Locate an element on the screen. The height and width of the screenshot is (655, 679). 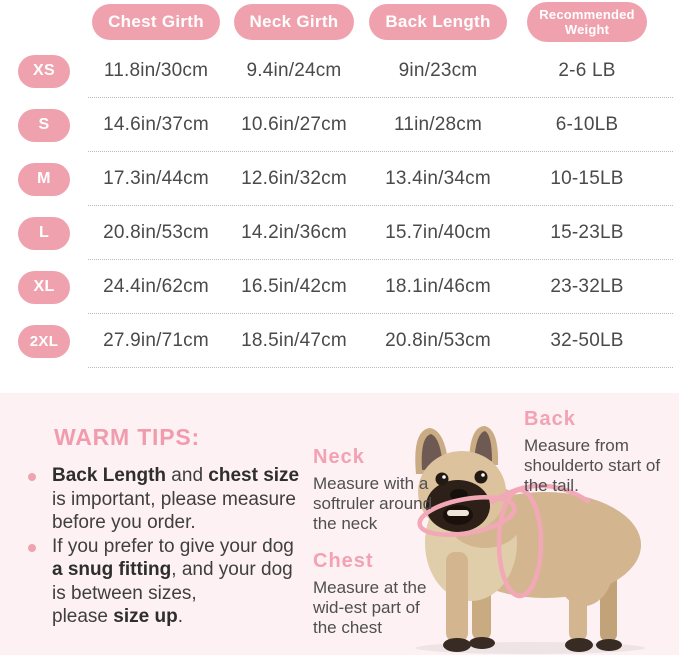
size-badge-2xl: 2XL is located at coordinates (44, 341).